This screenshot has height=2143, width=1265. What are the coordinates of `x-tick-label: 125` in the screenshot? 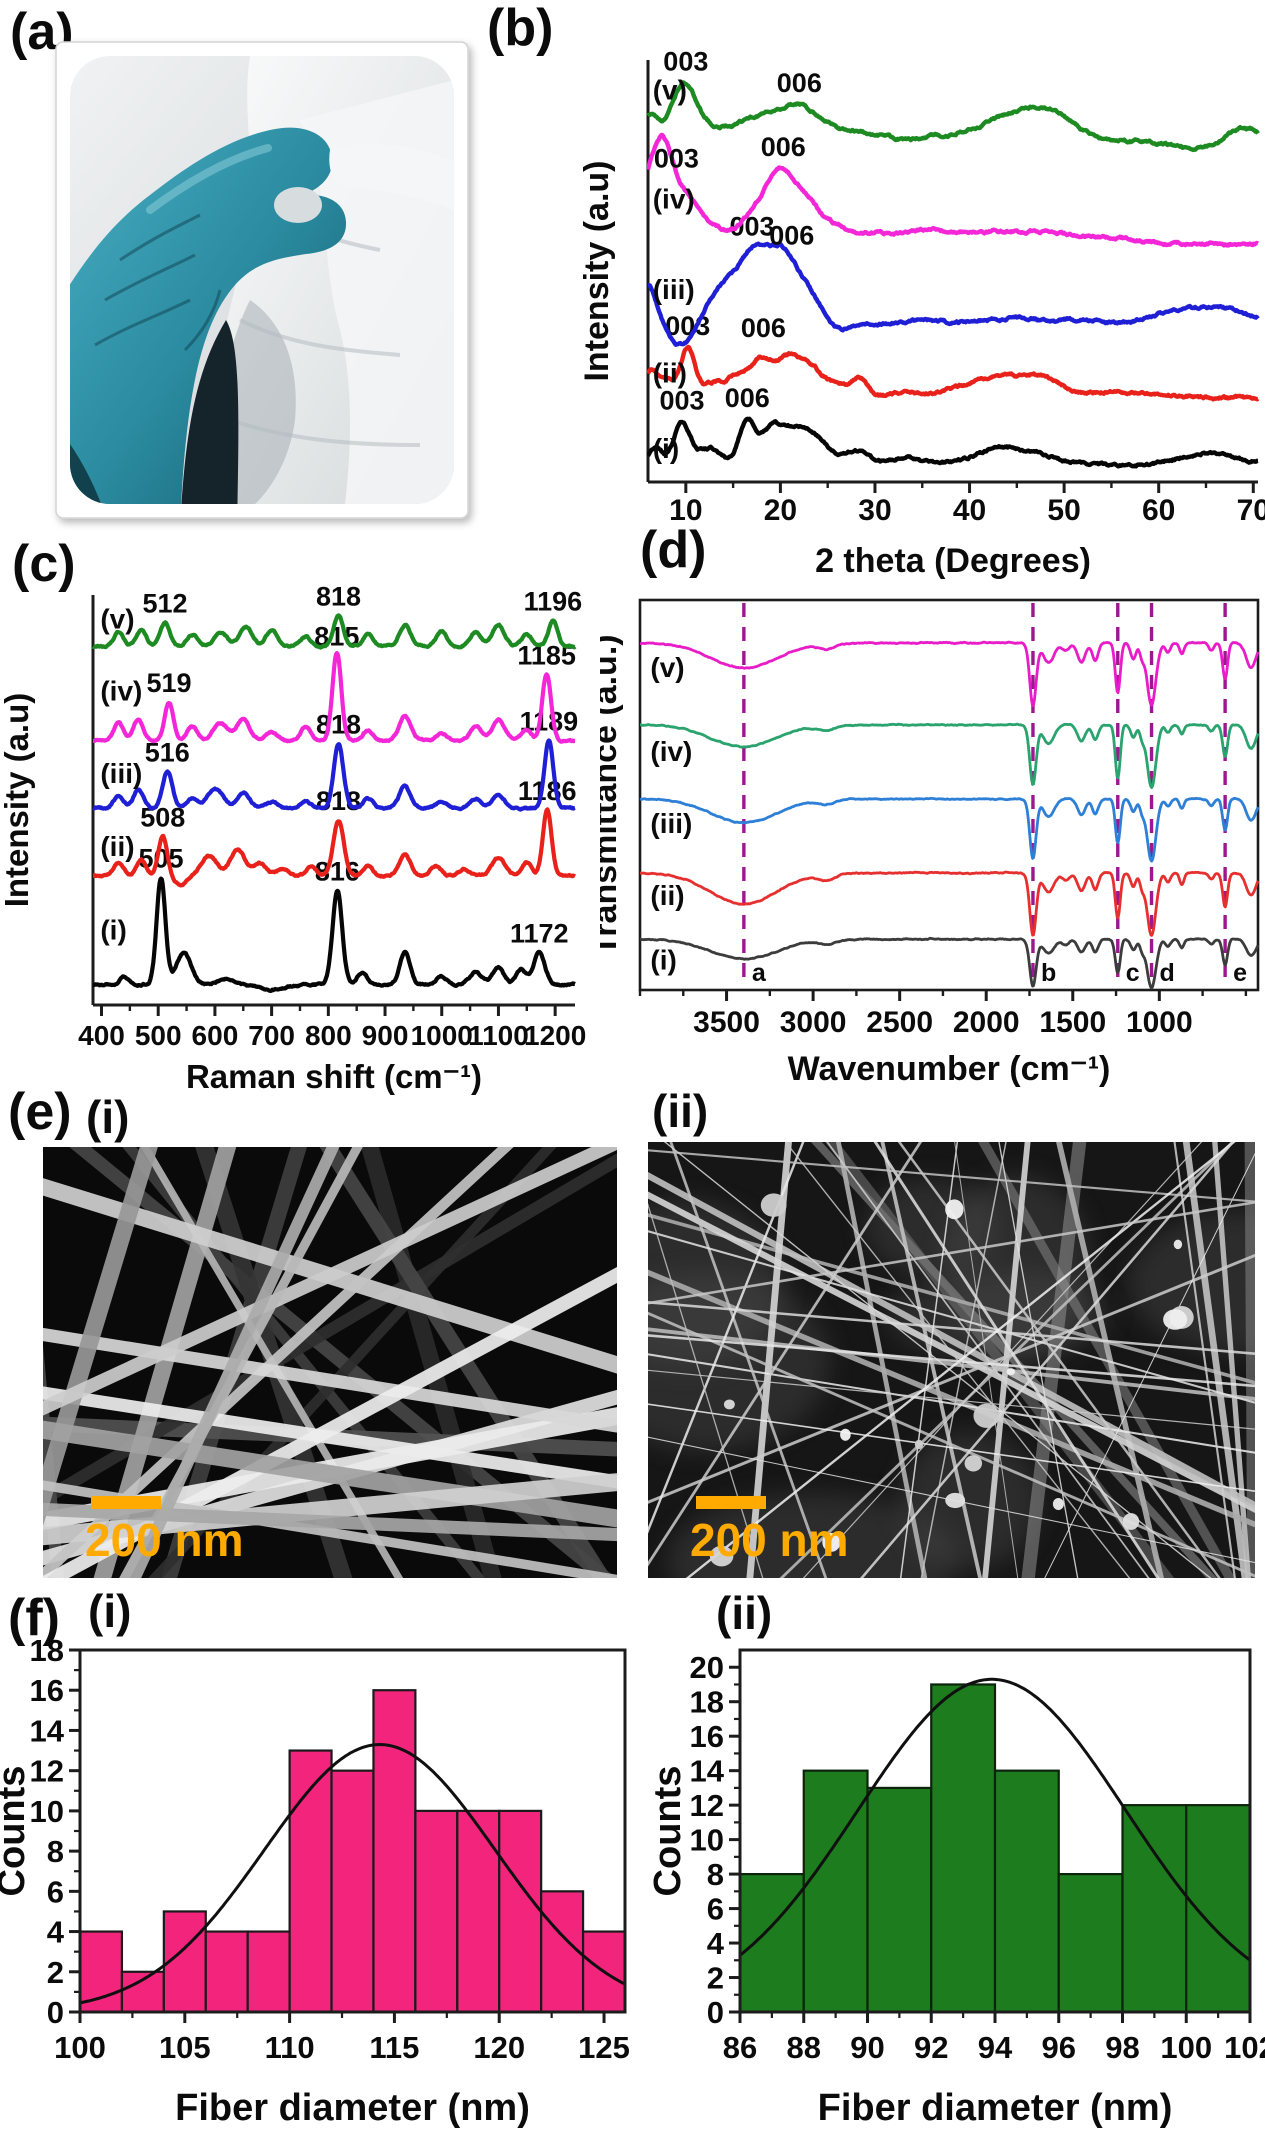 It's located at (604, 2047).